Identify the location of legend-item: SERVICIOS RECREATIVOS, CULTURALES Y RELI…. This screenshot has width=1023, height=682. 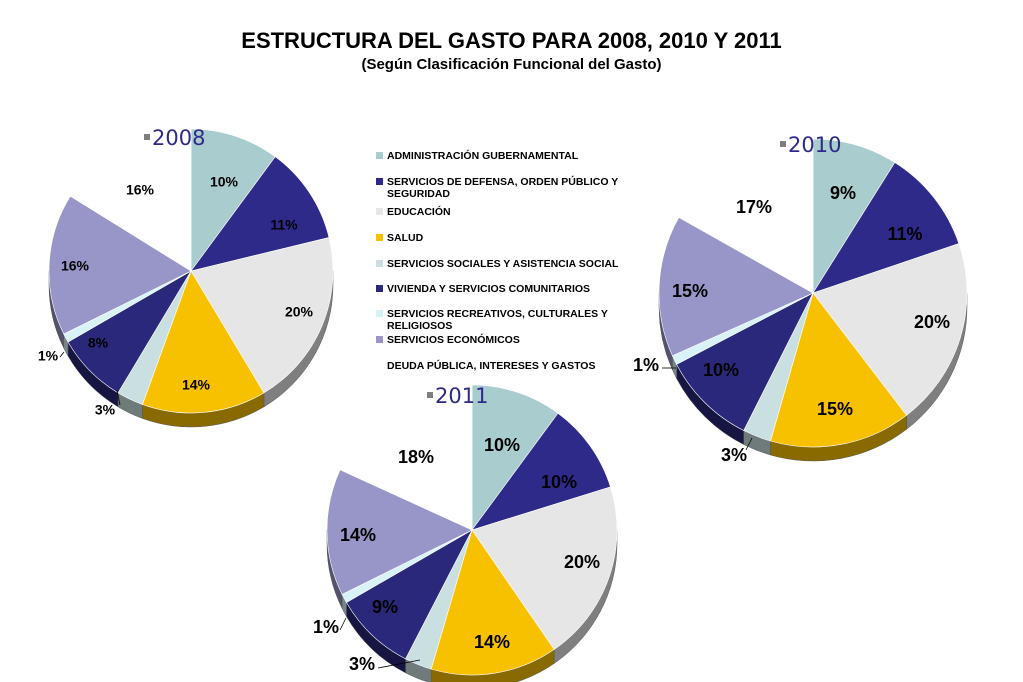
(516, 320).